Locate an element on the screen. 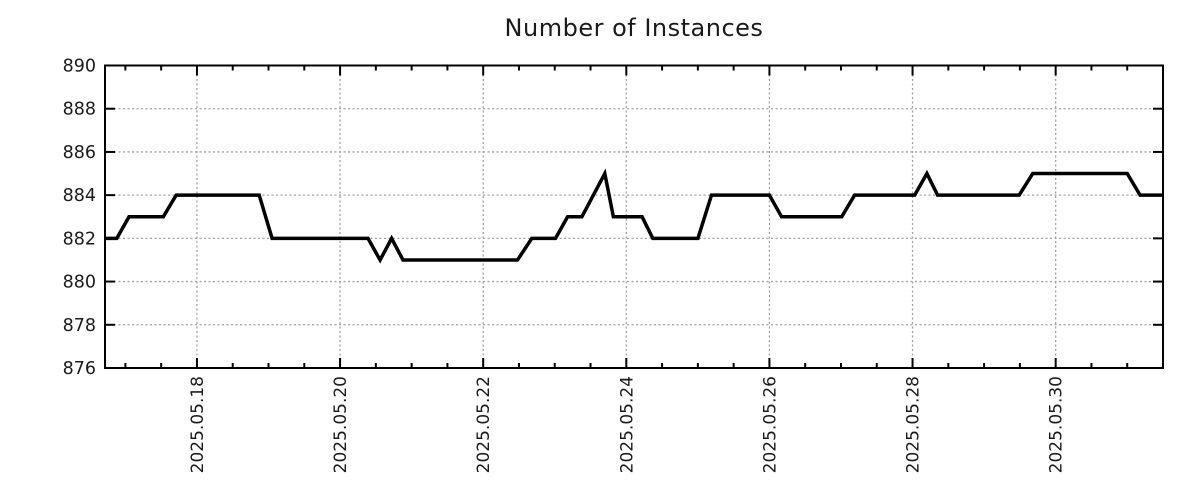  y-tick-label: 876 is located at coordinates (79, 369).